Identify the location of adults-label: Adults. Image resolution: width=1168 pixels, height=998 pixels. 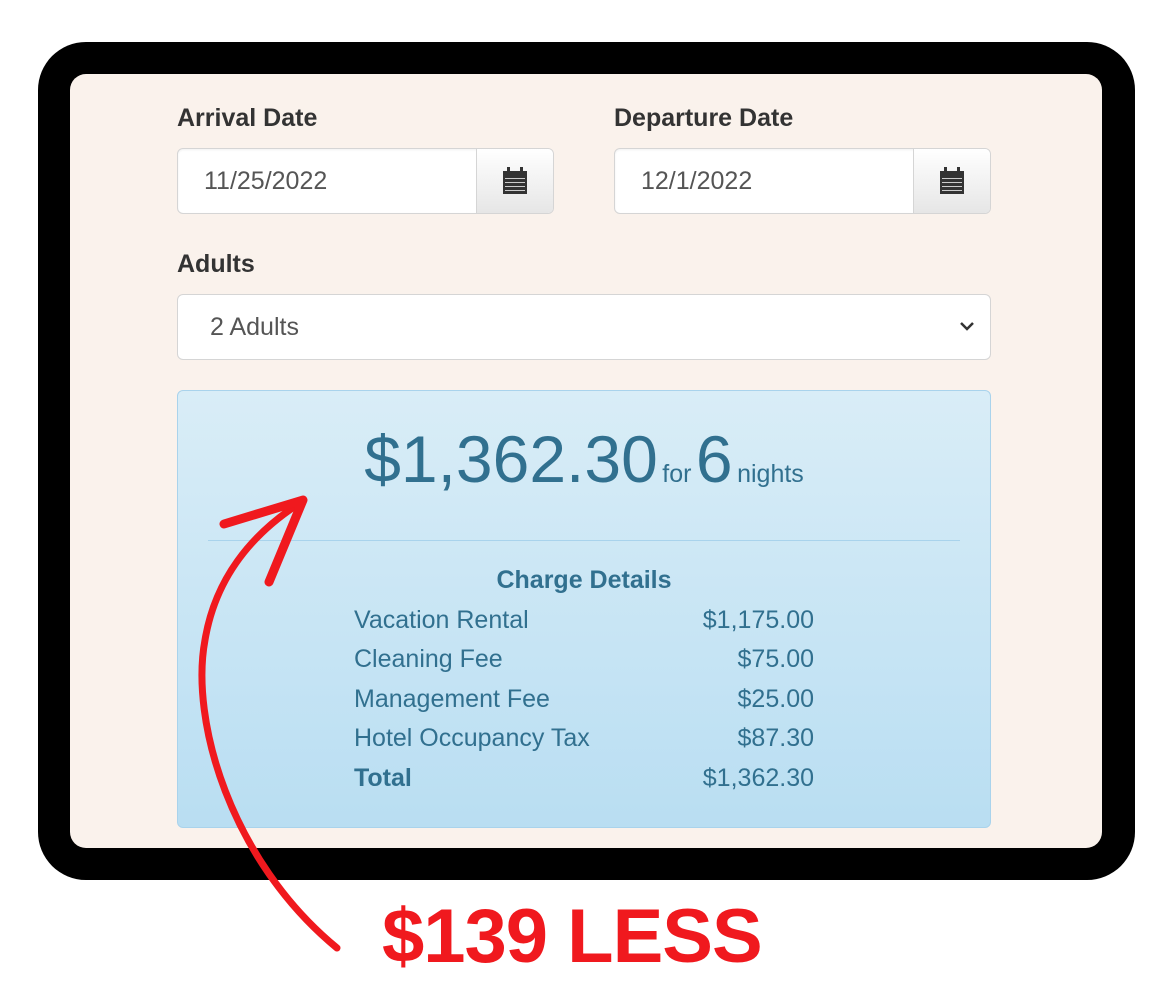
(216, 264).